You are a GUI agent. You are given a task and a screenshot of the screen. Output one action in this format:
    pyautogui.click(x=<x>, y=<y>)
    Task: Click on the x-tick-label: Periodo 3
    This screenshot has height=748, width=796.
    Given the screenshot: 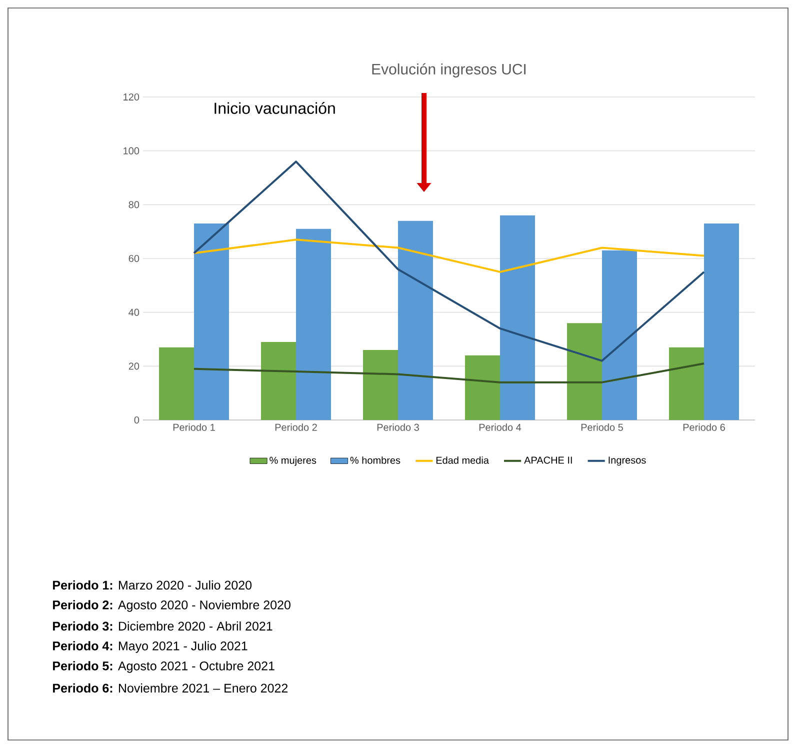 What is the action you would take?
    pyautogui.click(x=398, y=427)
    